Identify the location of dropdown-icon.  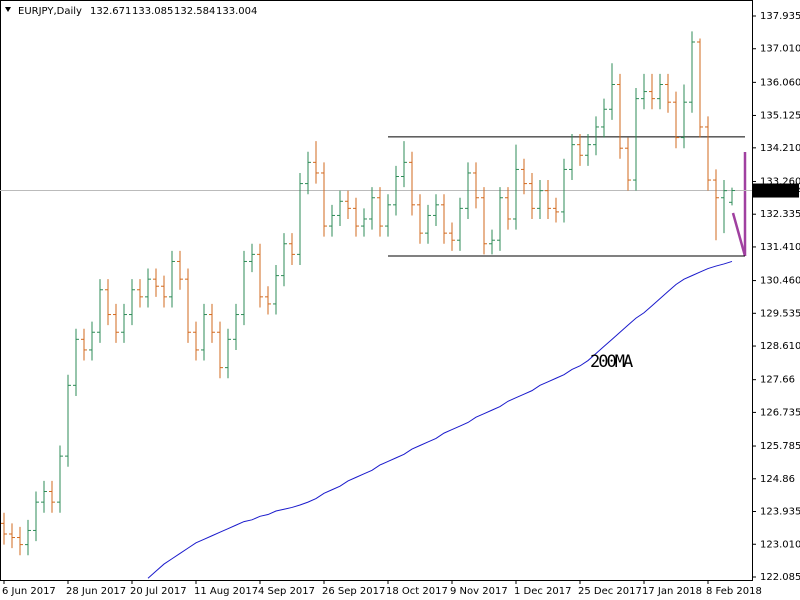
(8, 9).